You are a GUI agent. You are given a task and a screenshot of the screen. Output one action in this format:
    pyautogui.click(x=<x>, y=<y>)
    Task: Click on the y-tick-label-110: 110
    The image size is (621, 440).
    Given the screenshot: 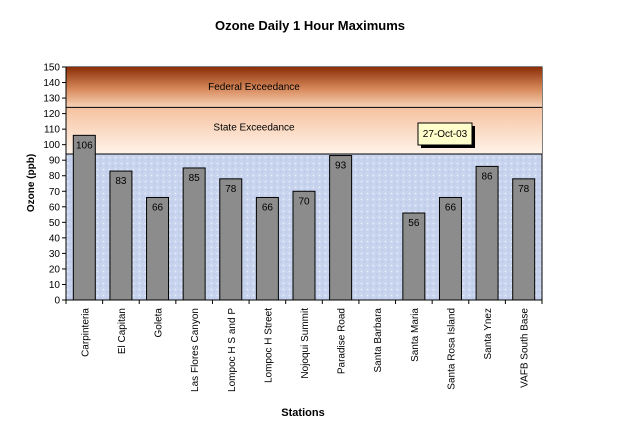 What is the action you would take?
    pyautogui.click(x=52, y=130)
    